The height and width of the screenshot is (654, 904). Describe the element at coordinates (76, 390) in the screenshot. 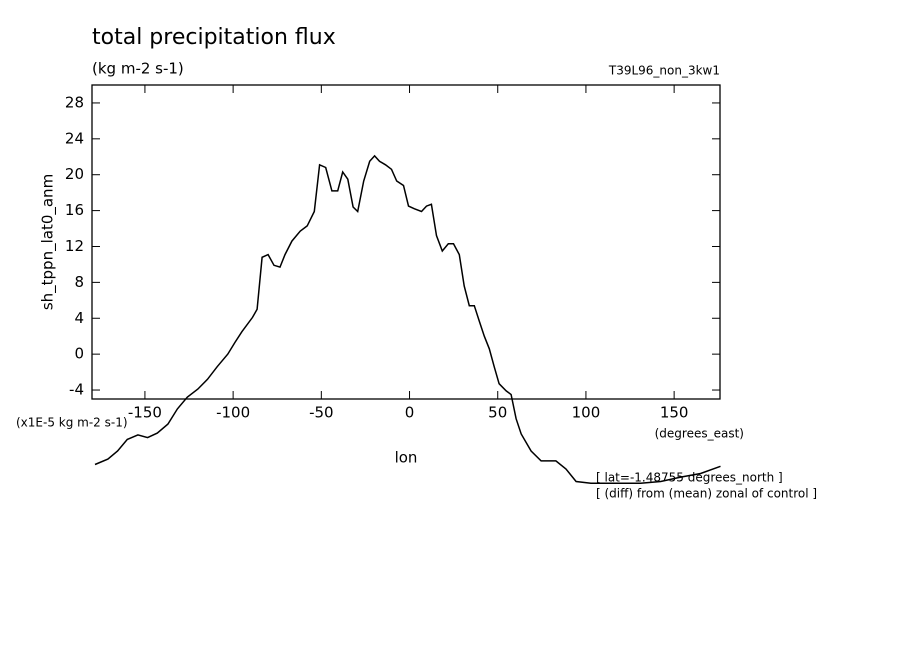

I see `y-tick-label: -4` at that location.